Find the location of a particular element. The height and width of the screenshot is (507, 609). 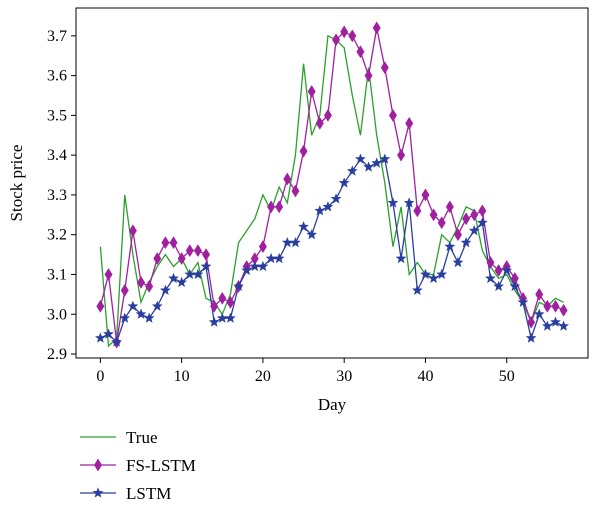

legend: True FS-LSTM LSTM is located at coordinates (138, 465).